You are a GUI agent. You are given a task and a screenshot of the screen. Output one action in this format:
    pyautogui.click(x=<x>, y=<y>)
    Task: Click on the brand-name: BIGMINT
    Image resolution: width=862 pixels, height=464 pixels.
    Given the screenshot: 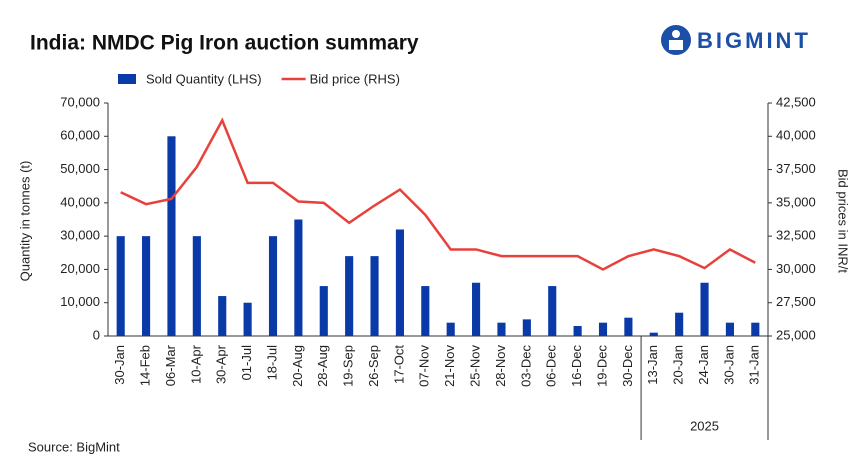 What is the action you would take?
    pyautogui.click(x=754, y=40)
    